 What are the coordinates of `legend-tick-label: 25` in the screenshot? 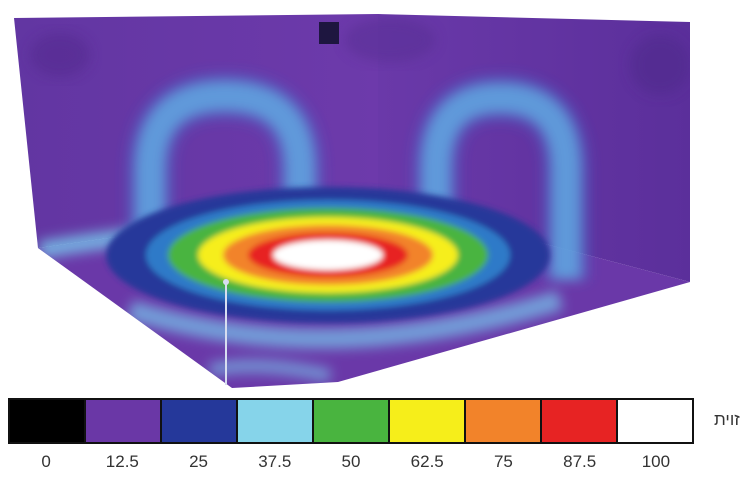 It's located at (199, 461).